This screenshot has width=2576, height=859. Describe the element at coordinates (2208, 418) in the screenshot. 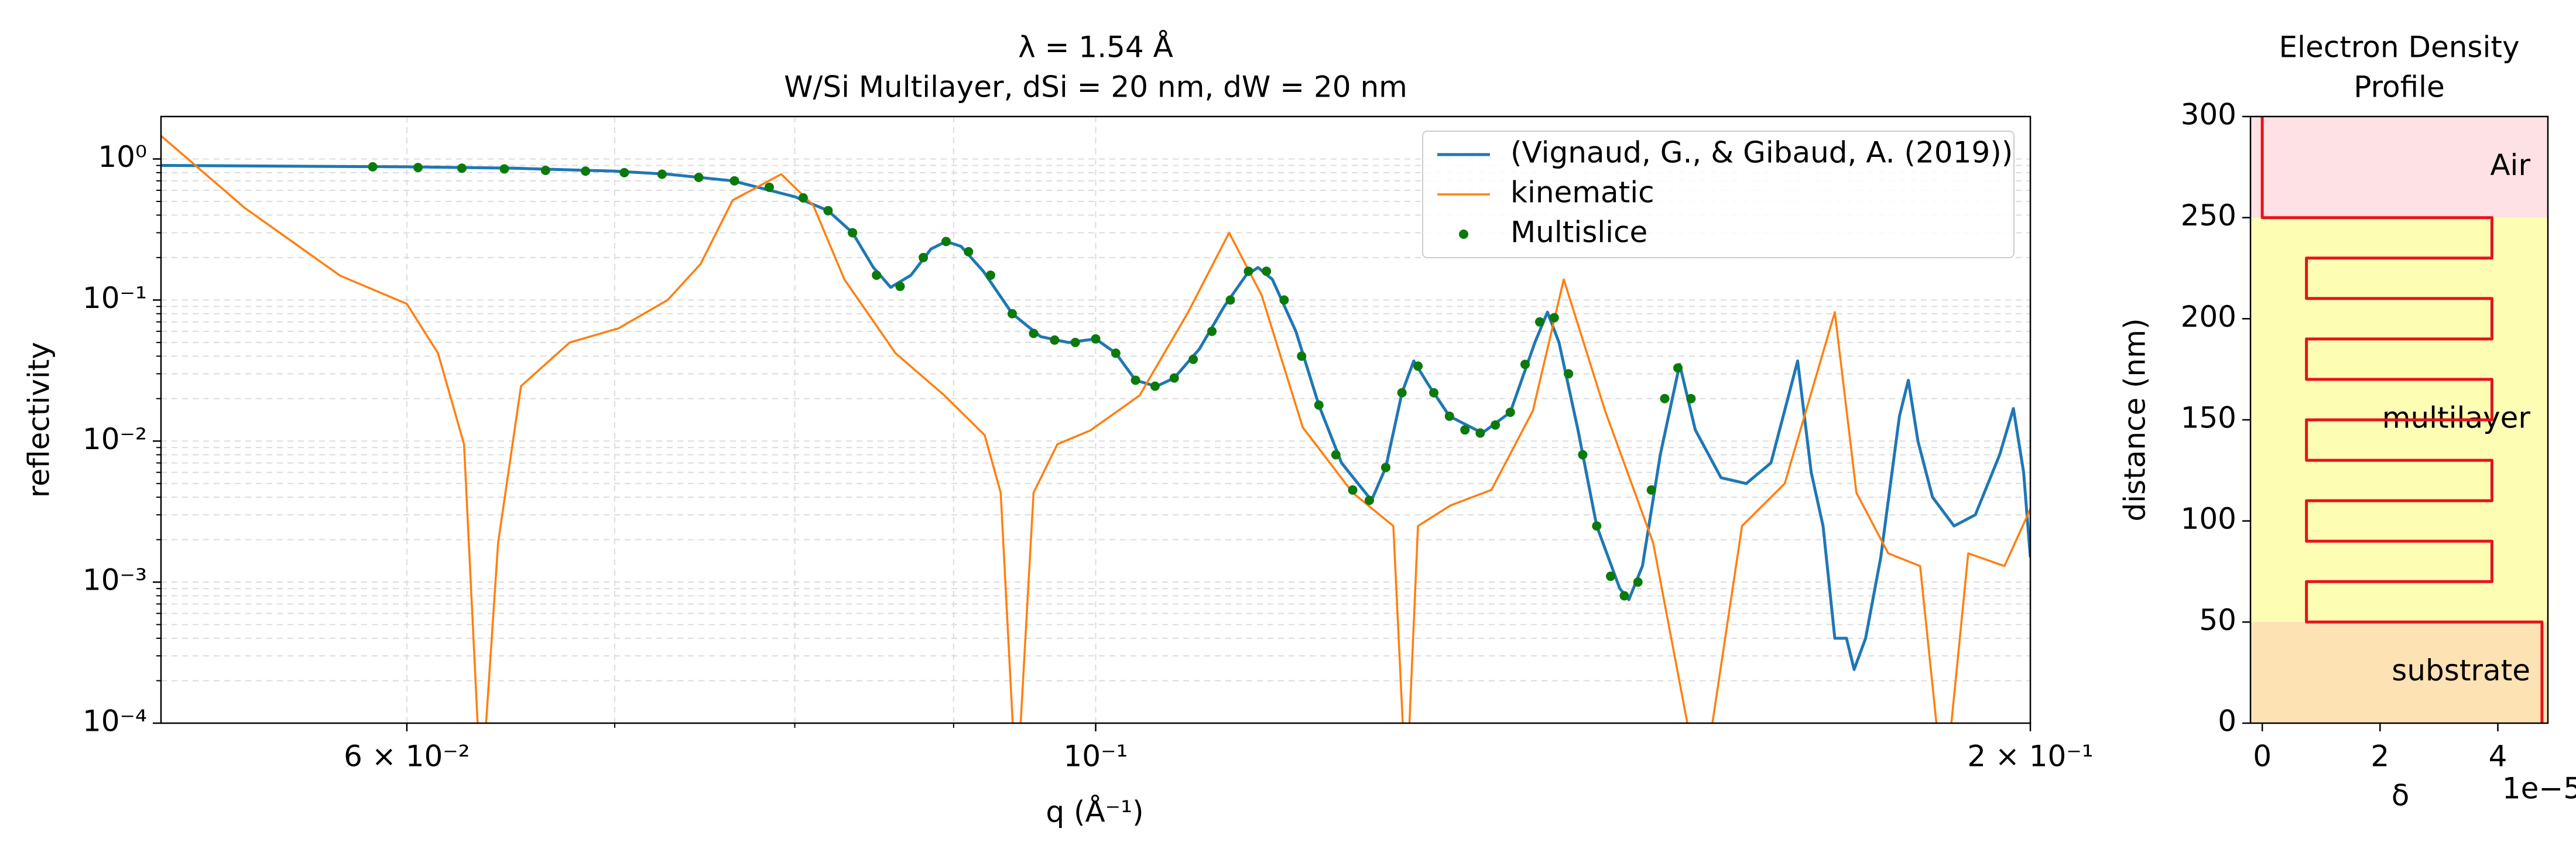

I see `y-tick-label: 150` at that location.